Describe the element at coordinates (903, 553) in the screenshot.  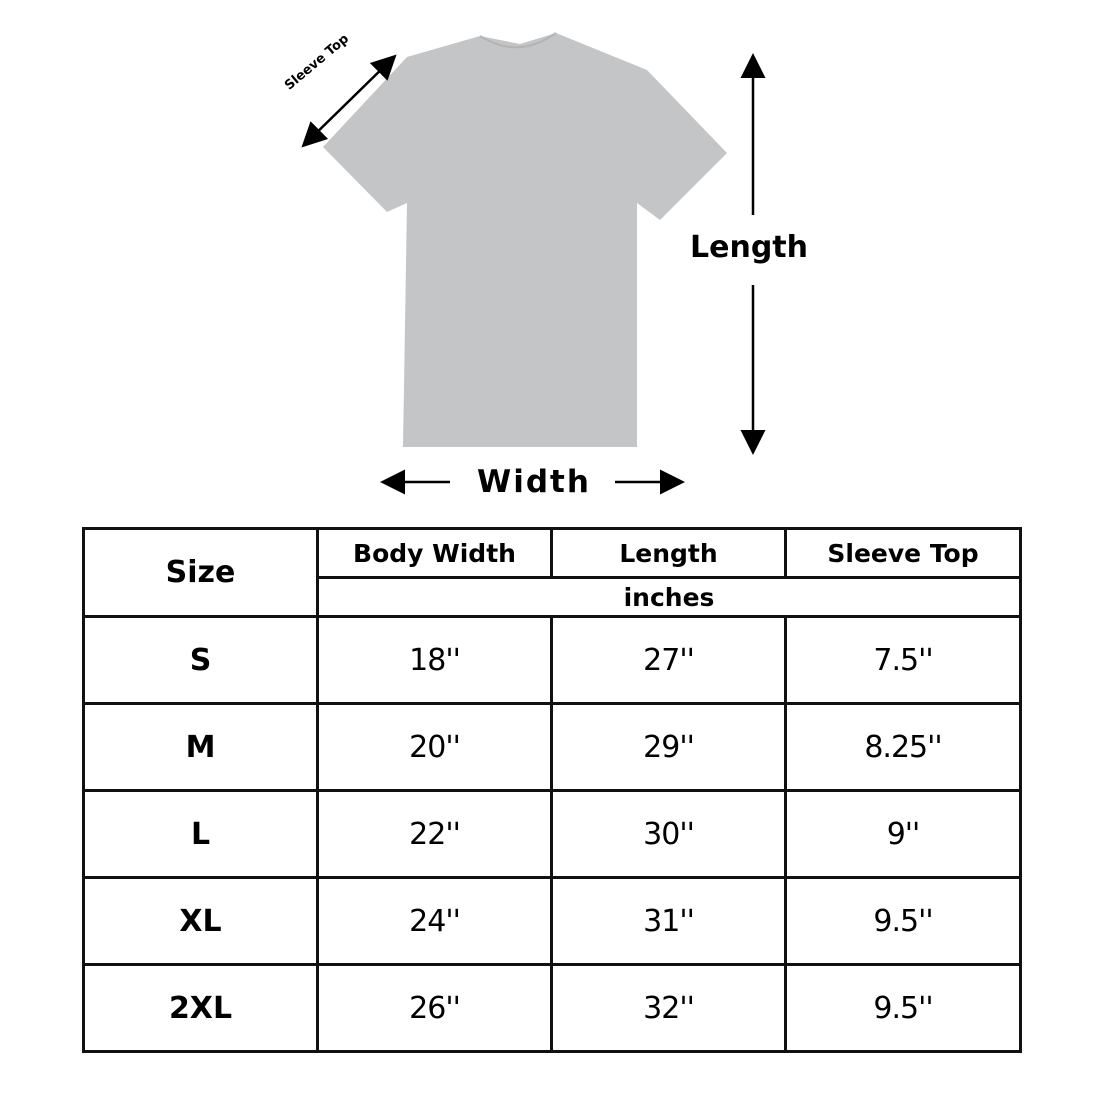
I see `column-header-sleeve-top: Sleeve Top` at that location.